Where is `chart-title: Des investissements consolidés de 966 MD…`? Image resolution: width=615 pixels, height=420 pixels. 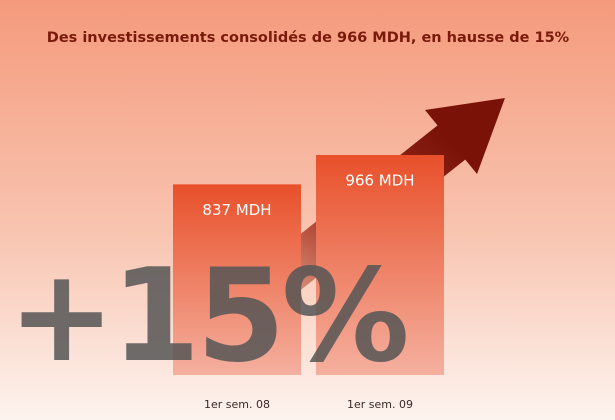 chart-title: Des investissements consolidés de 966 MD… is located at coordinates (308, 38).